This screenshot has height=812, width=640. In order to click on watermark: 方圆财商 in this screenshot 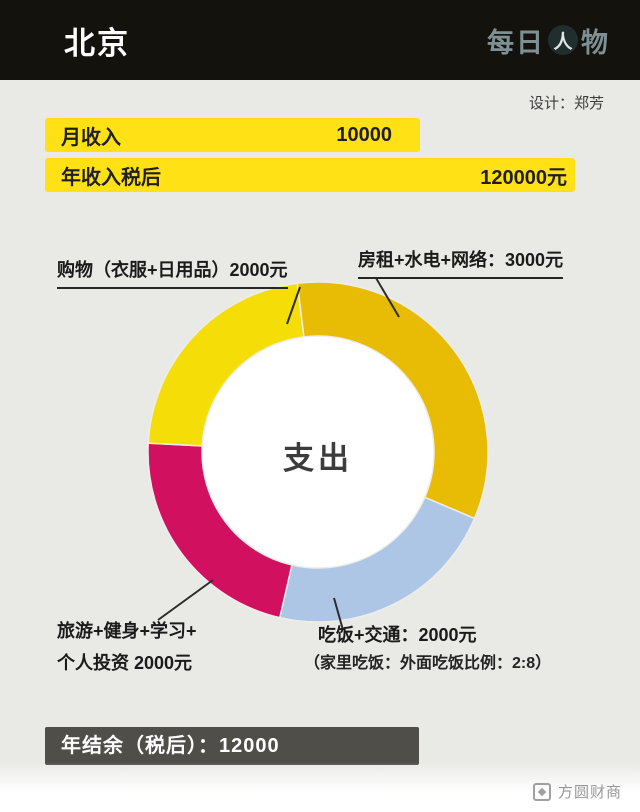, I will do `click(577, 791)`.